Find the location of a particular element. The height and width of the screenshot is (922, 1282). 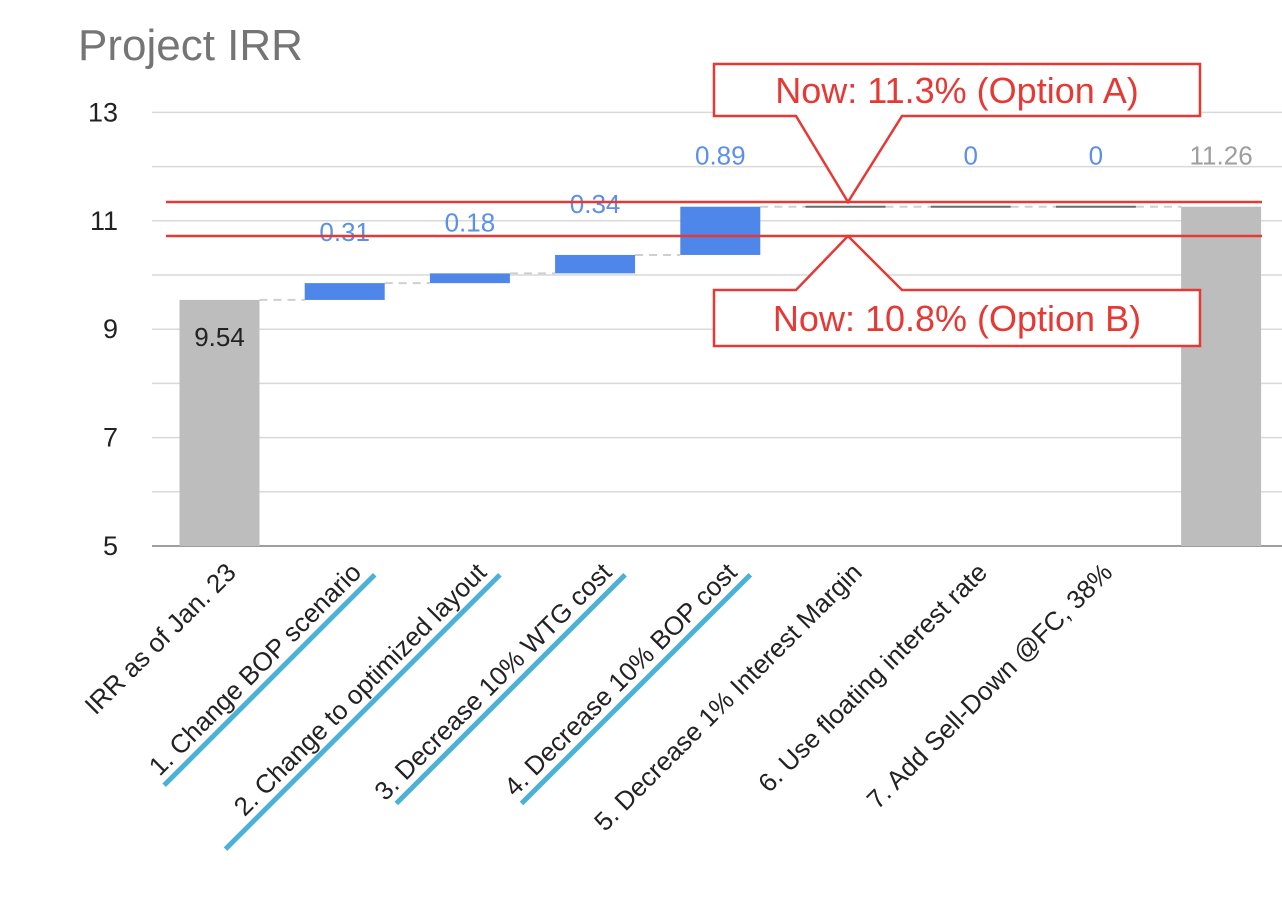

data-label: 0.18 is located at coordinates (470, 222).